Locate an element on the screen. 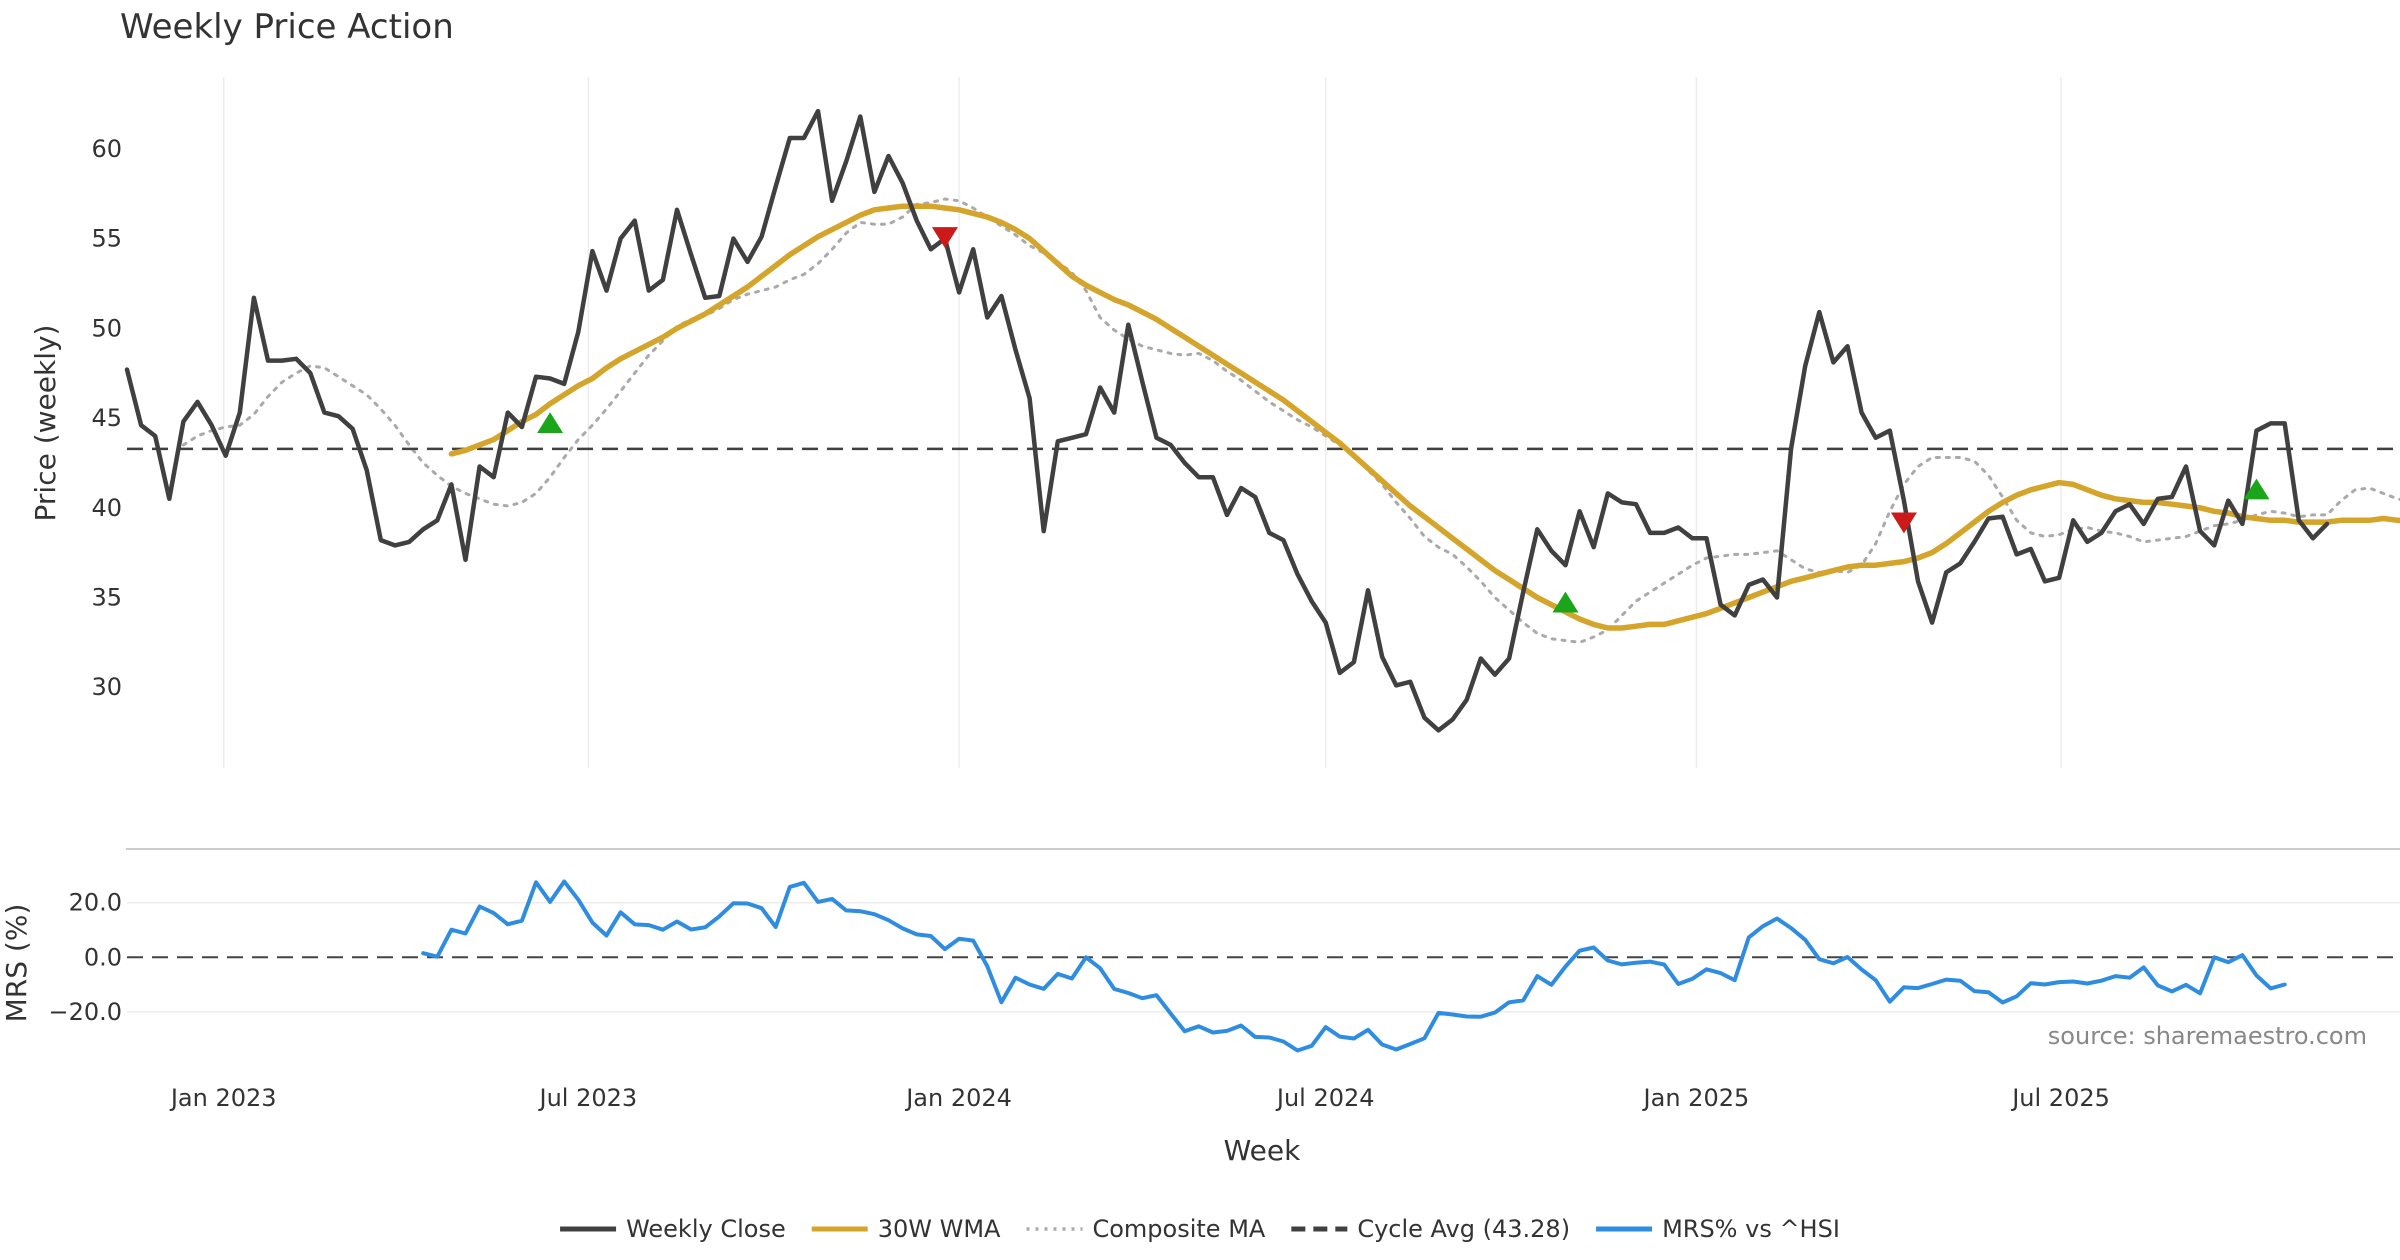  mrs-series is located at coordinates (1354, 966).